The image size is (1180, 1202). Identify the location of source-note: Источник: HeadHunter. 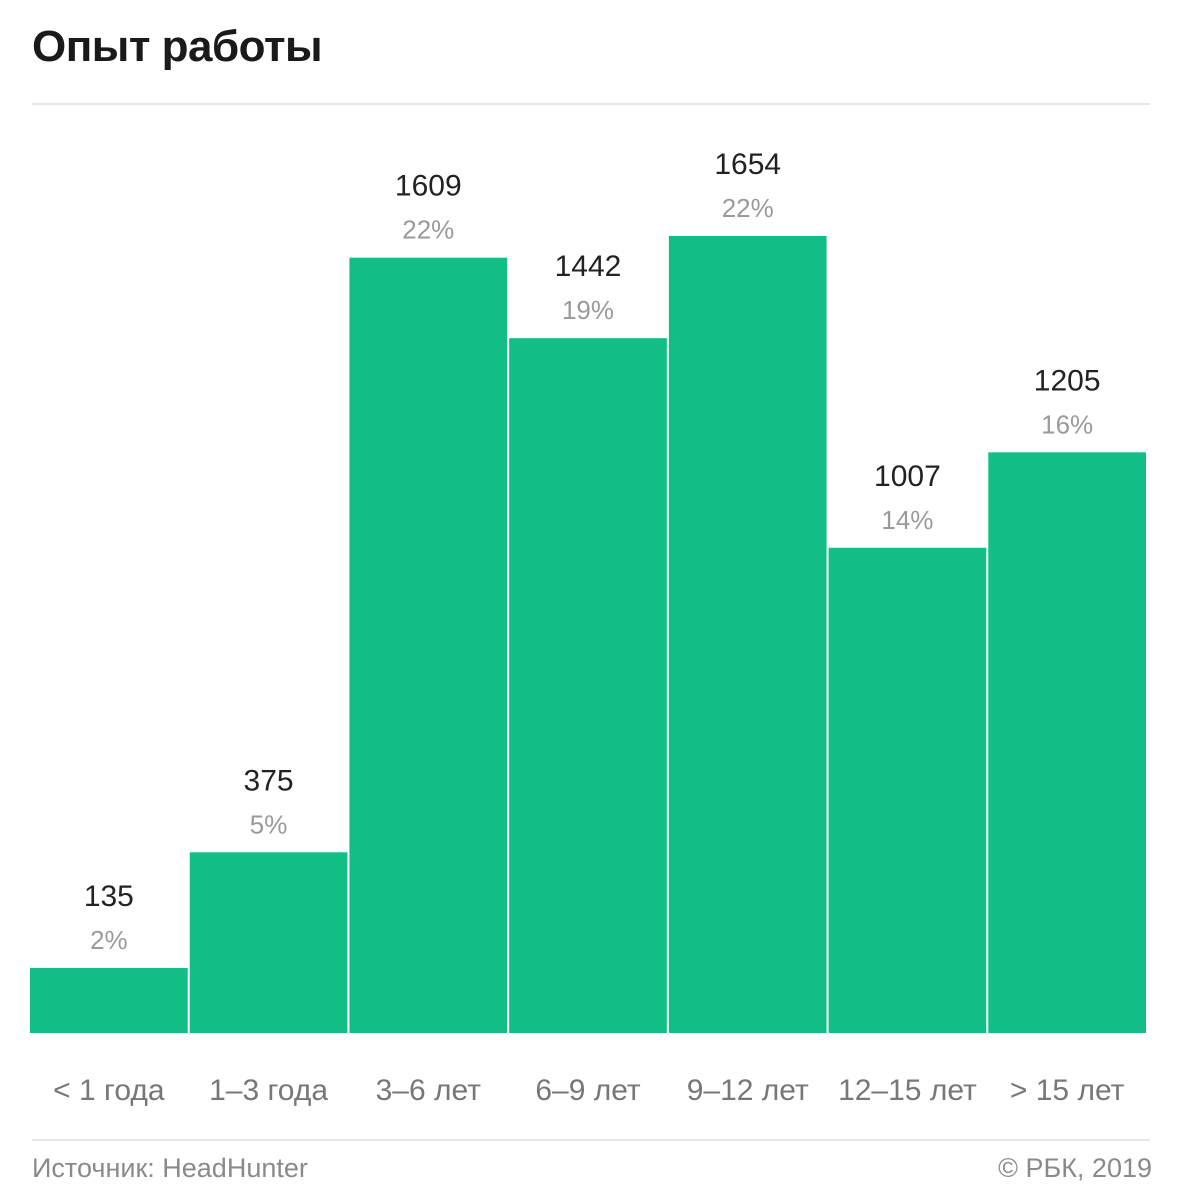
(170, 1168).